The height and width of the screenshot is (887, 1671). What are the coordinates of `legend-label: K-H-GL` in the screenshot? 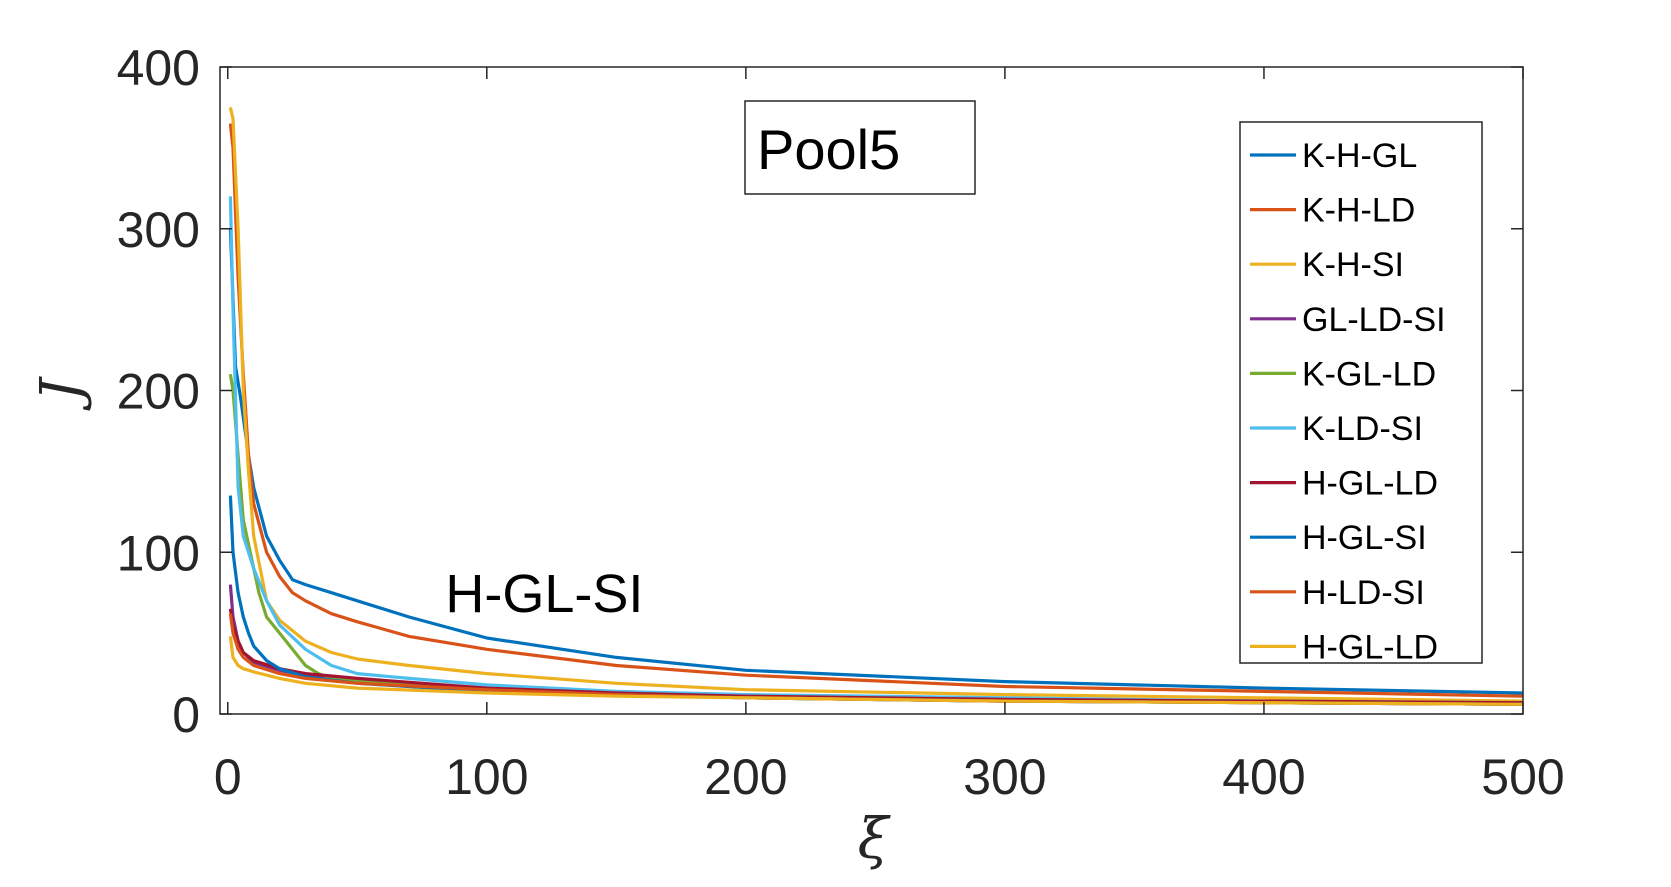 It's located at (1359, 156).